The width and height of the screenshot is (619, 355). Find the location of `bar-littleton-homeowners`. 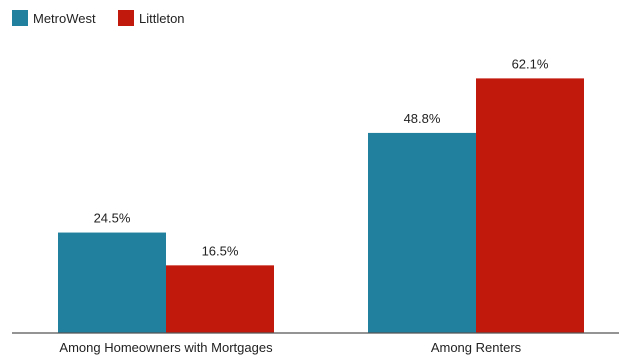

bar-littleton-homeowners is located at coordinates (220, 299).